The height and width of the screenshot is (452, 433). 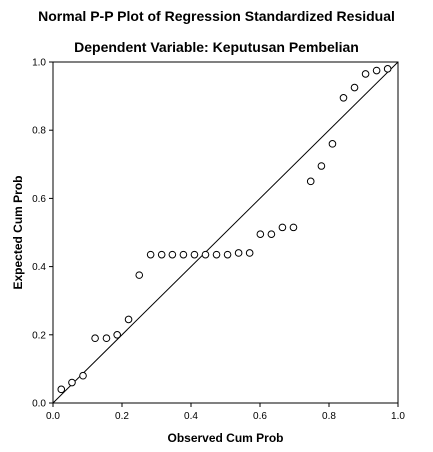 I want to click on y-tick-label: 0.6, so click(x=39, y=199).